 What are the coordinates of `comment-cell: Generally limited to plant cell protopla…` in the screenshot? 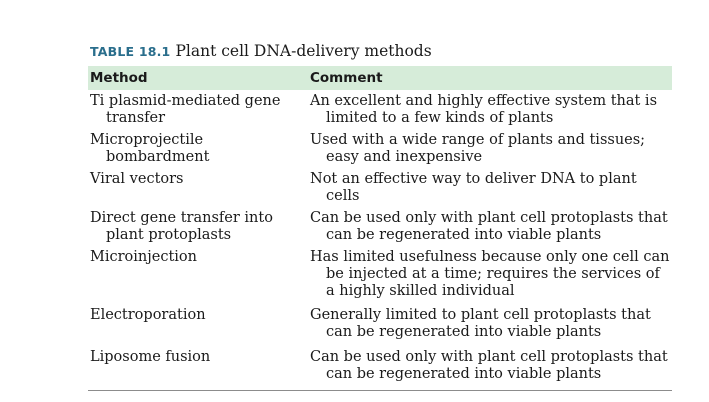 It's located at (490, 323).